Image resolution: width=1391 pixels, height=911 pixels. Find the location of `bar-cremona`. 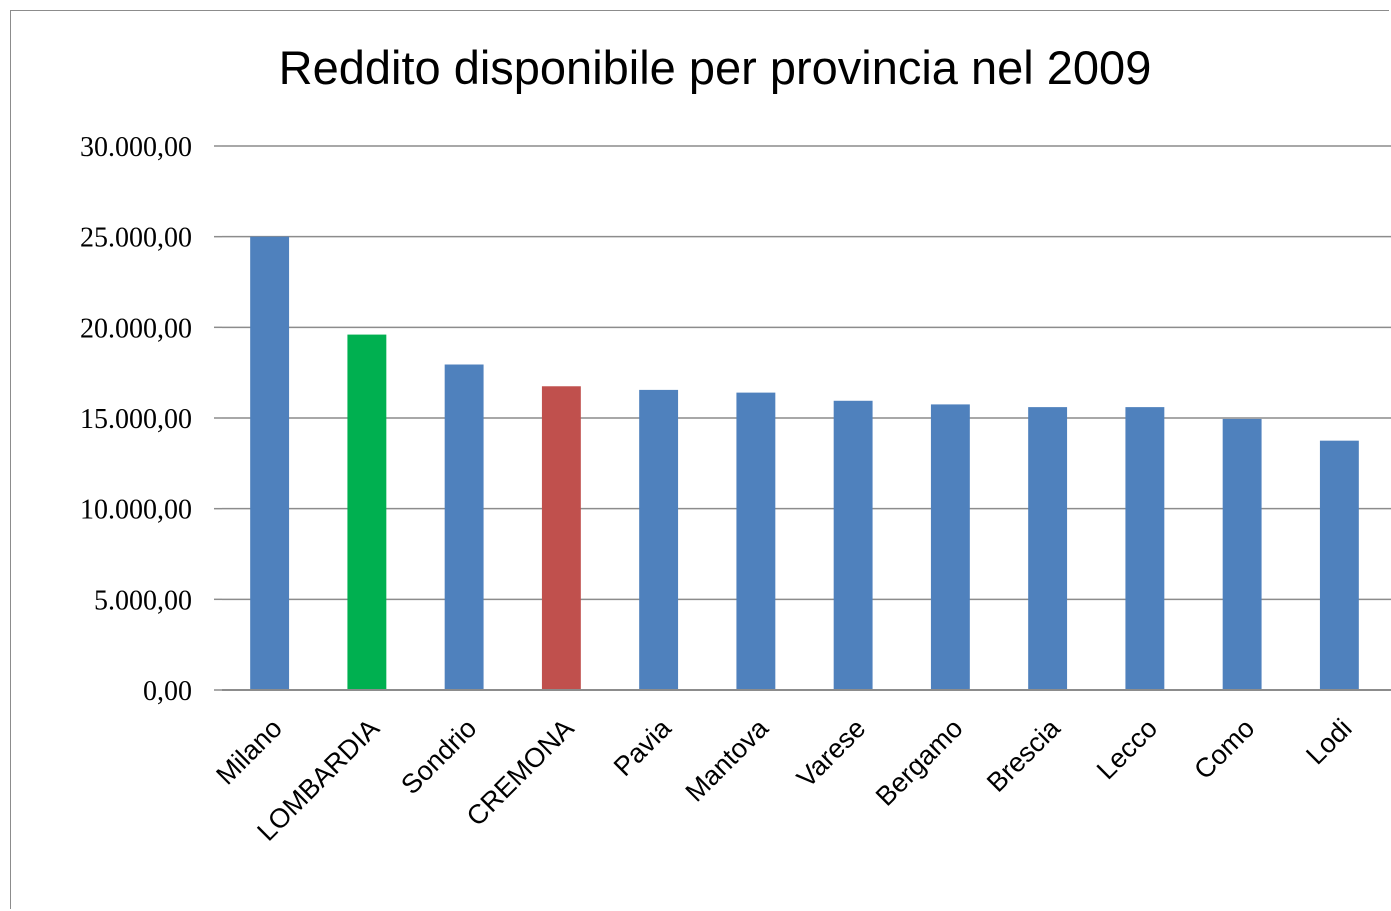

bar-cremona is located at coordinates (561, 538).